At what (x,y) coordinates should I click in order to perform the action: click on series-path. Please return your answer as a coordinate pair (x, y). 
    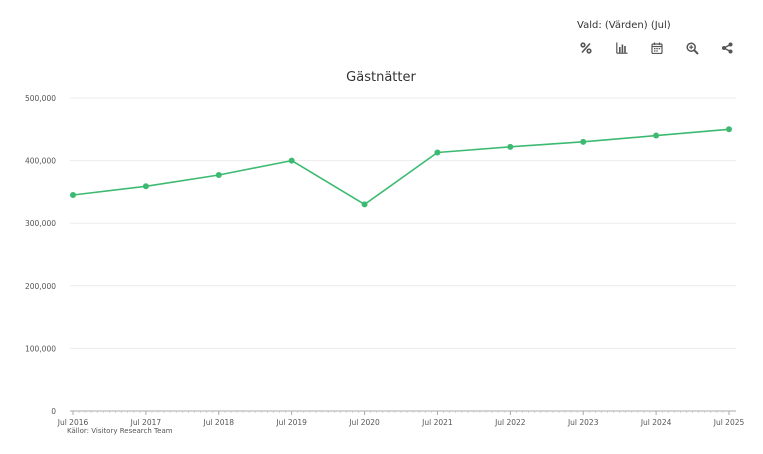
    Looking at the image, I should click on (401, 167).